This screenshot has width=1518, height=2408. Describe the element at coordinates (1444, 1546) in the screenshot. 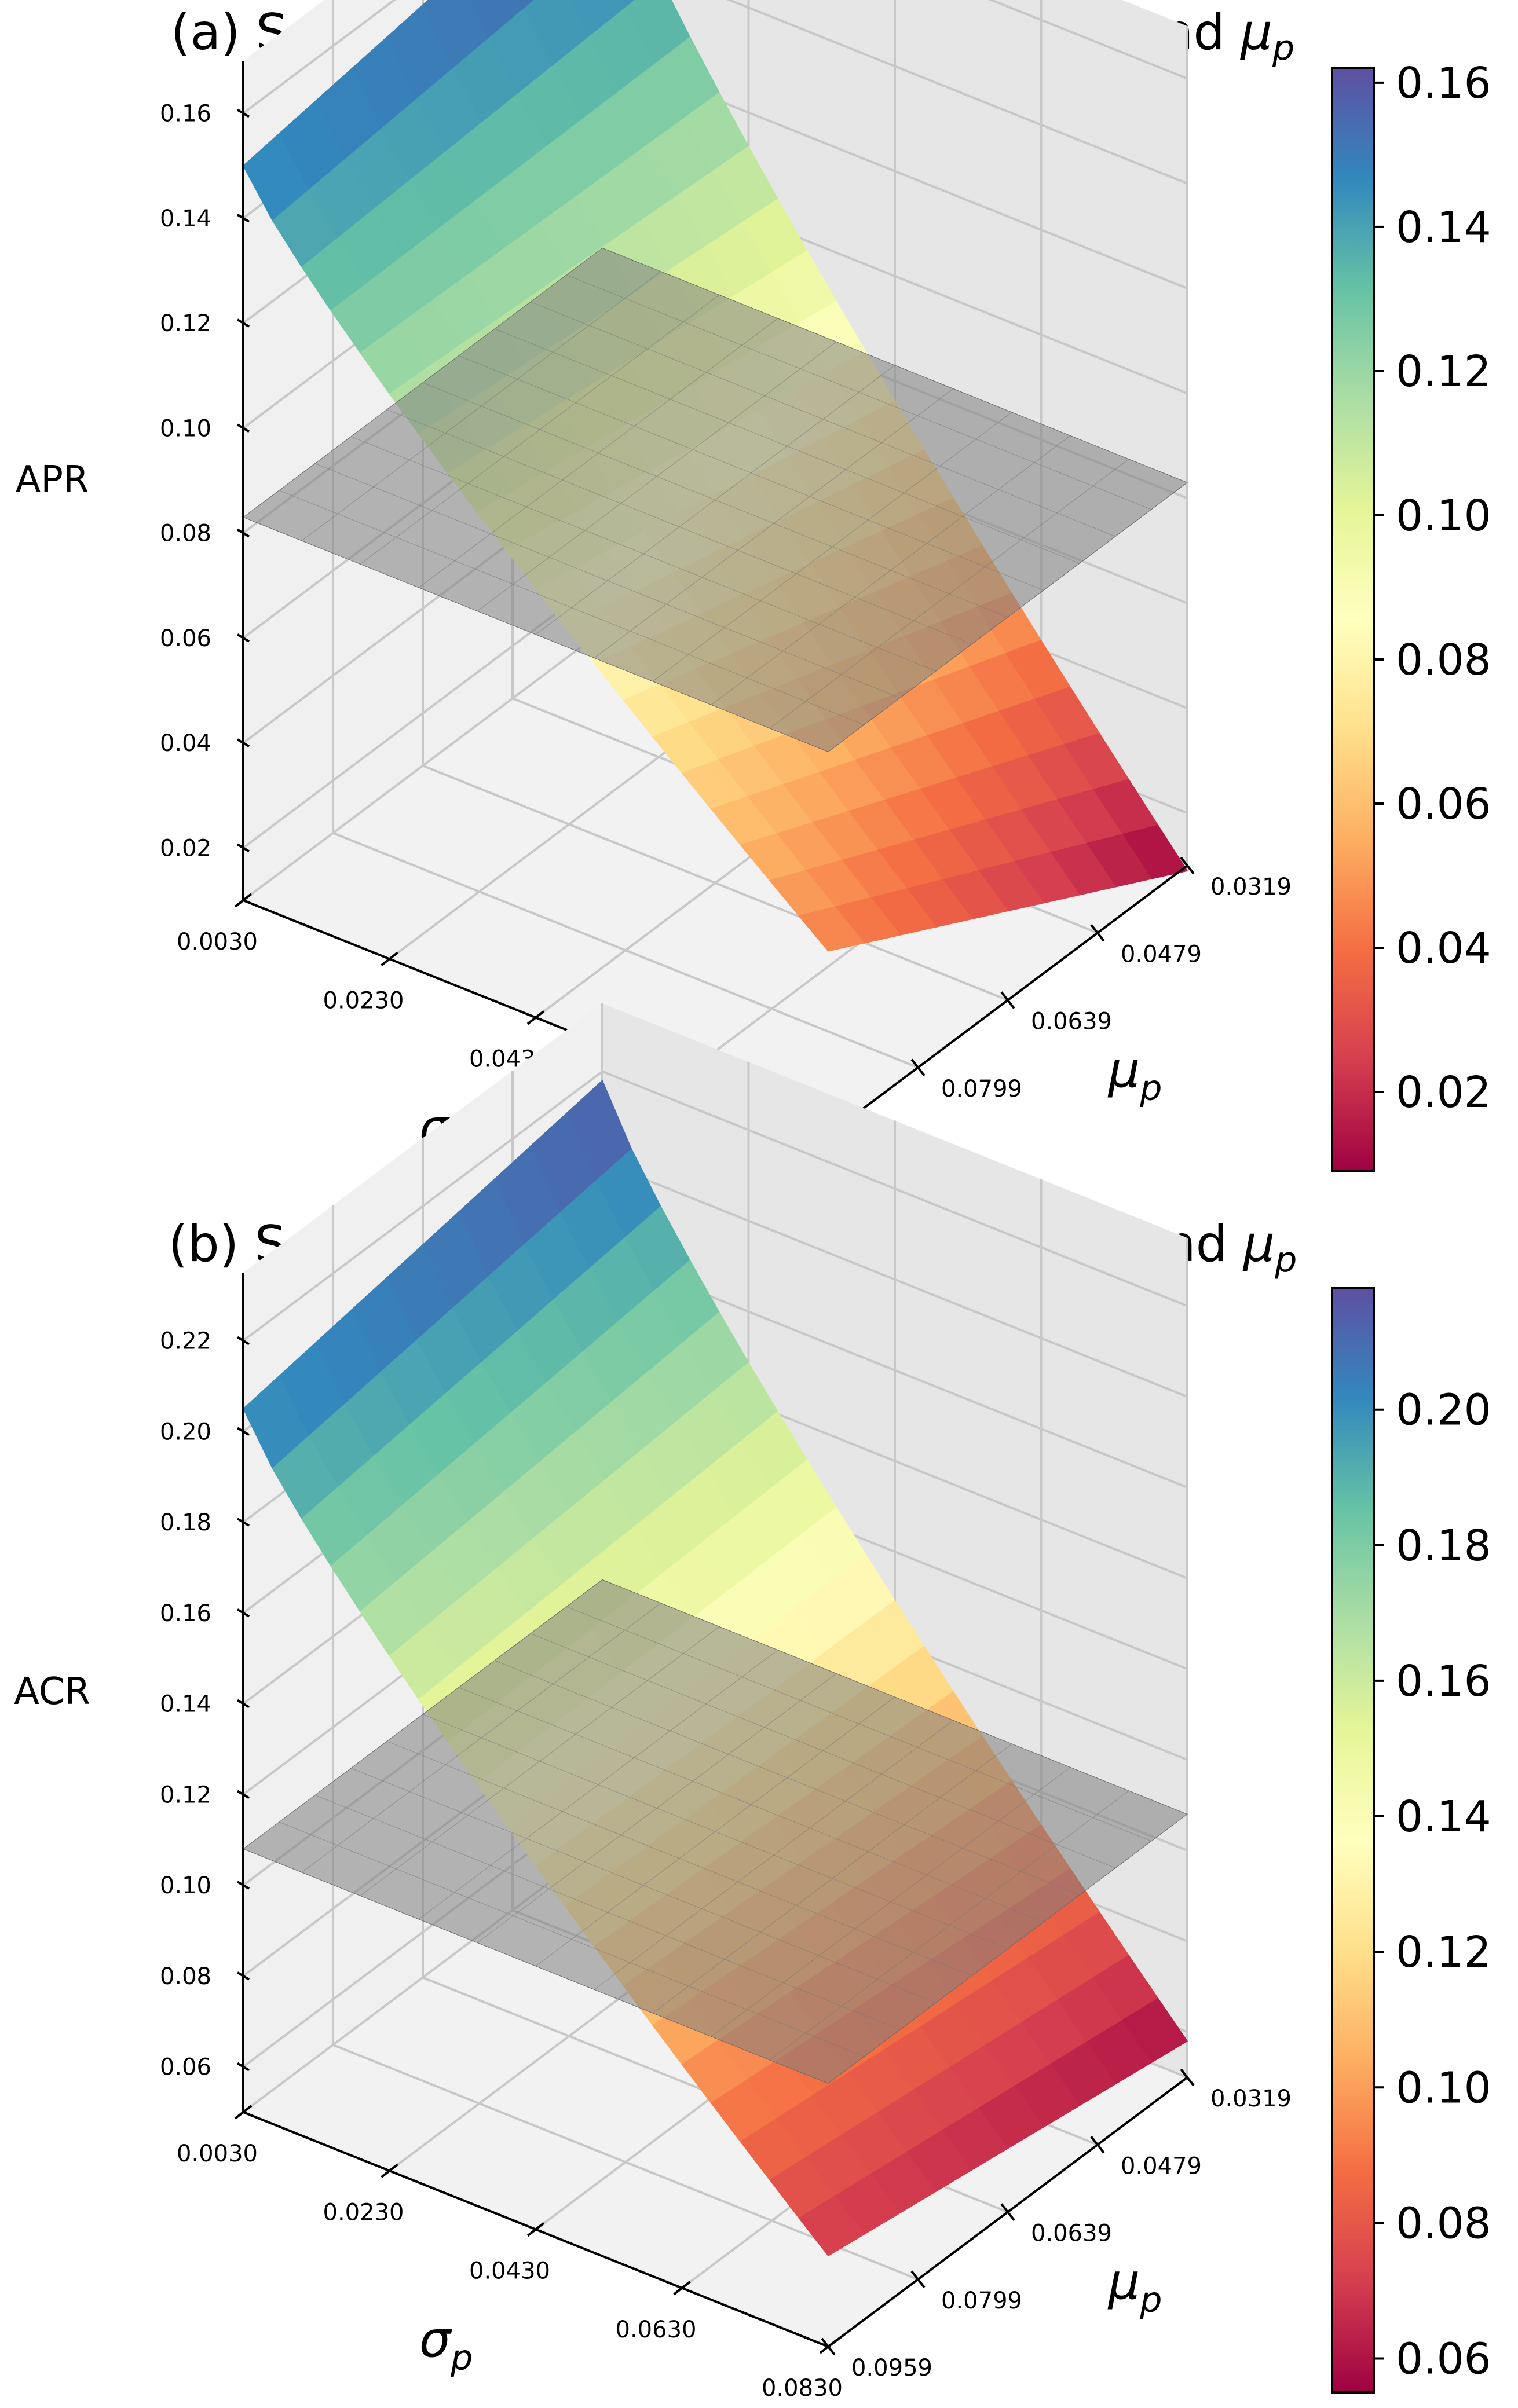

I see `colorbar-tick-label: 0.18` at that location.